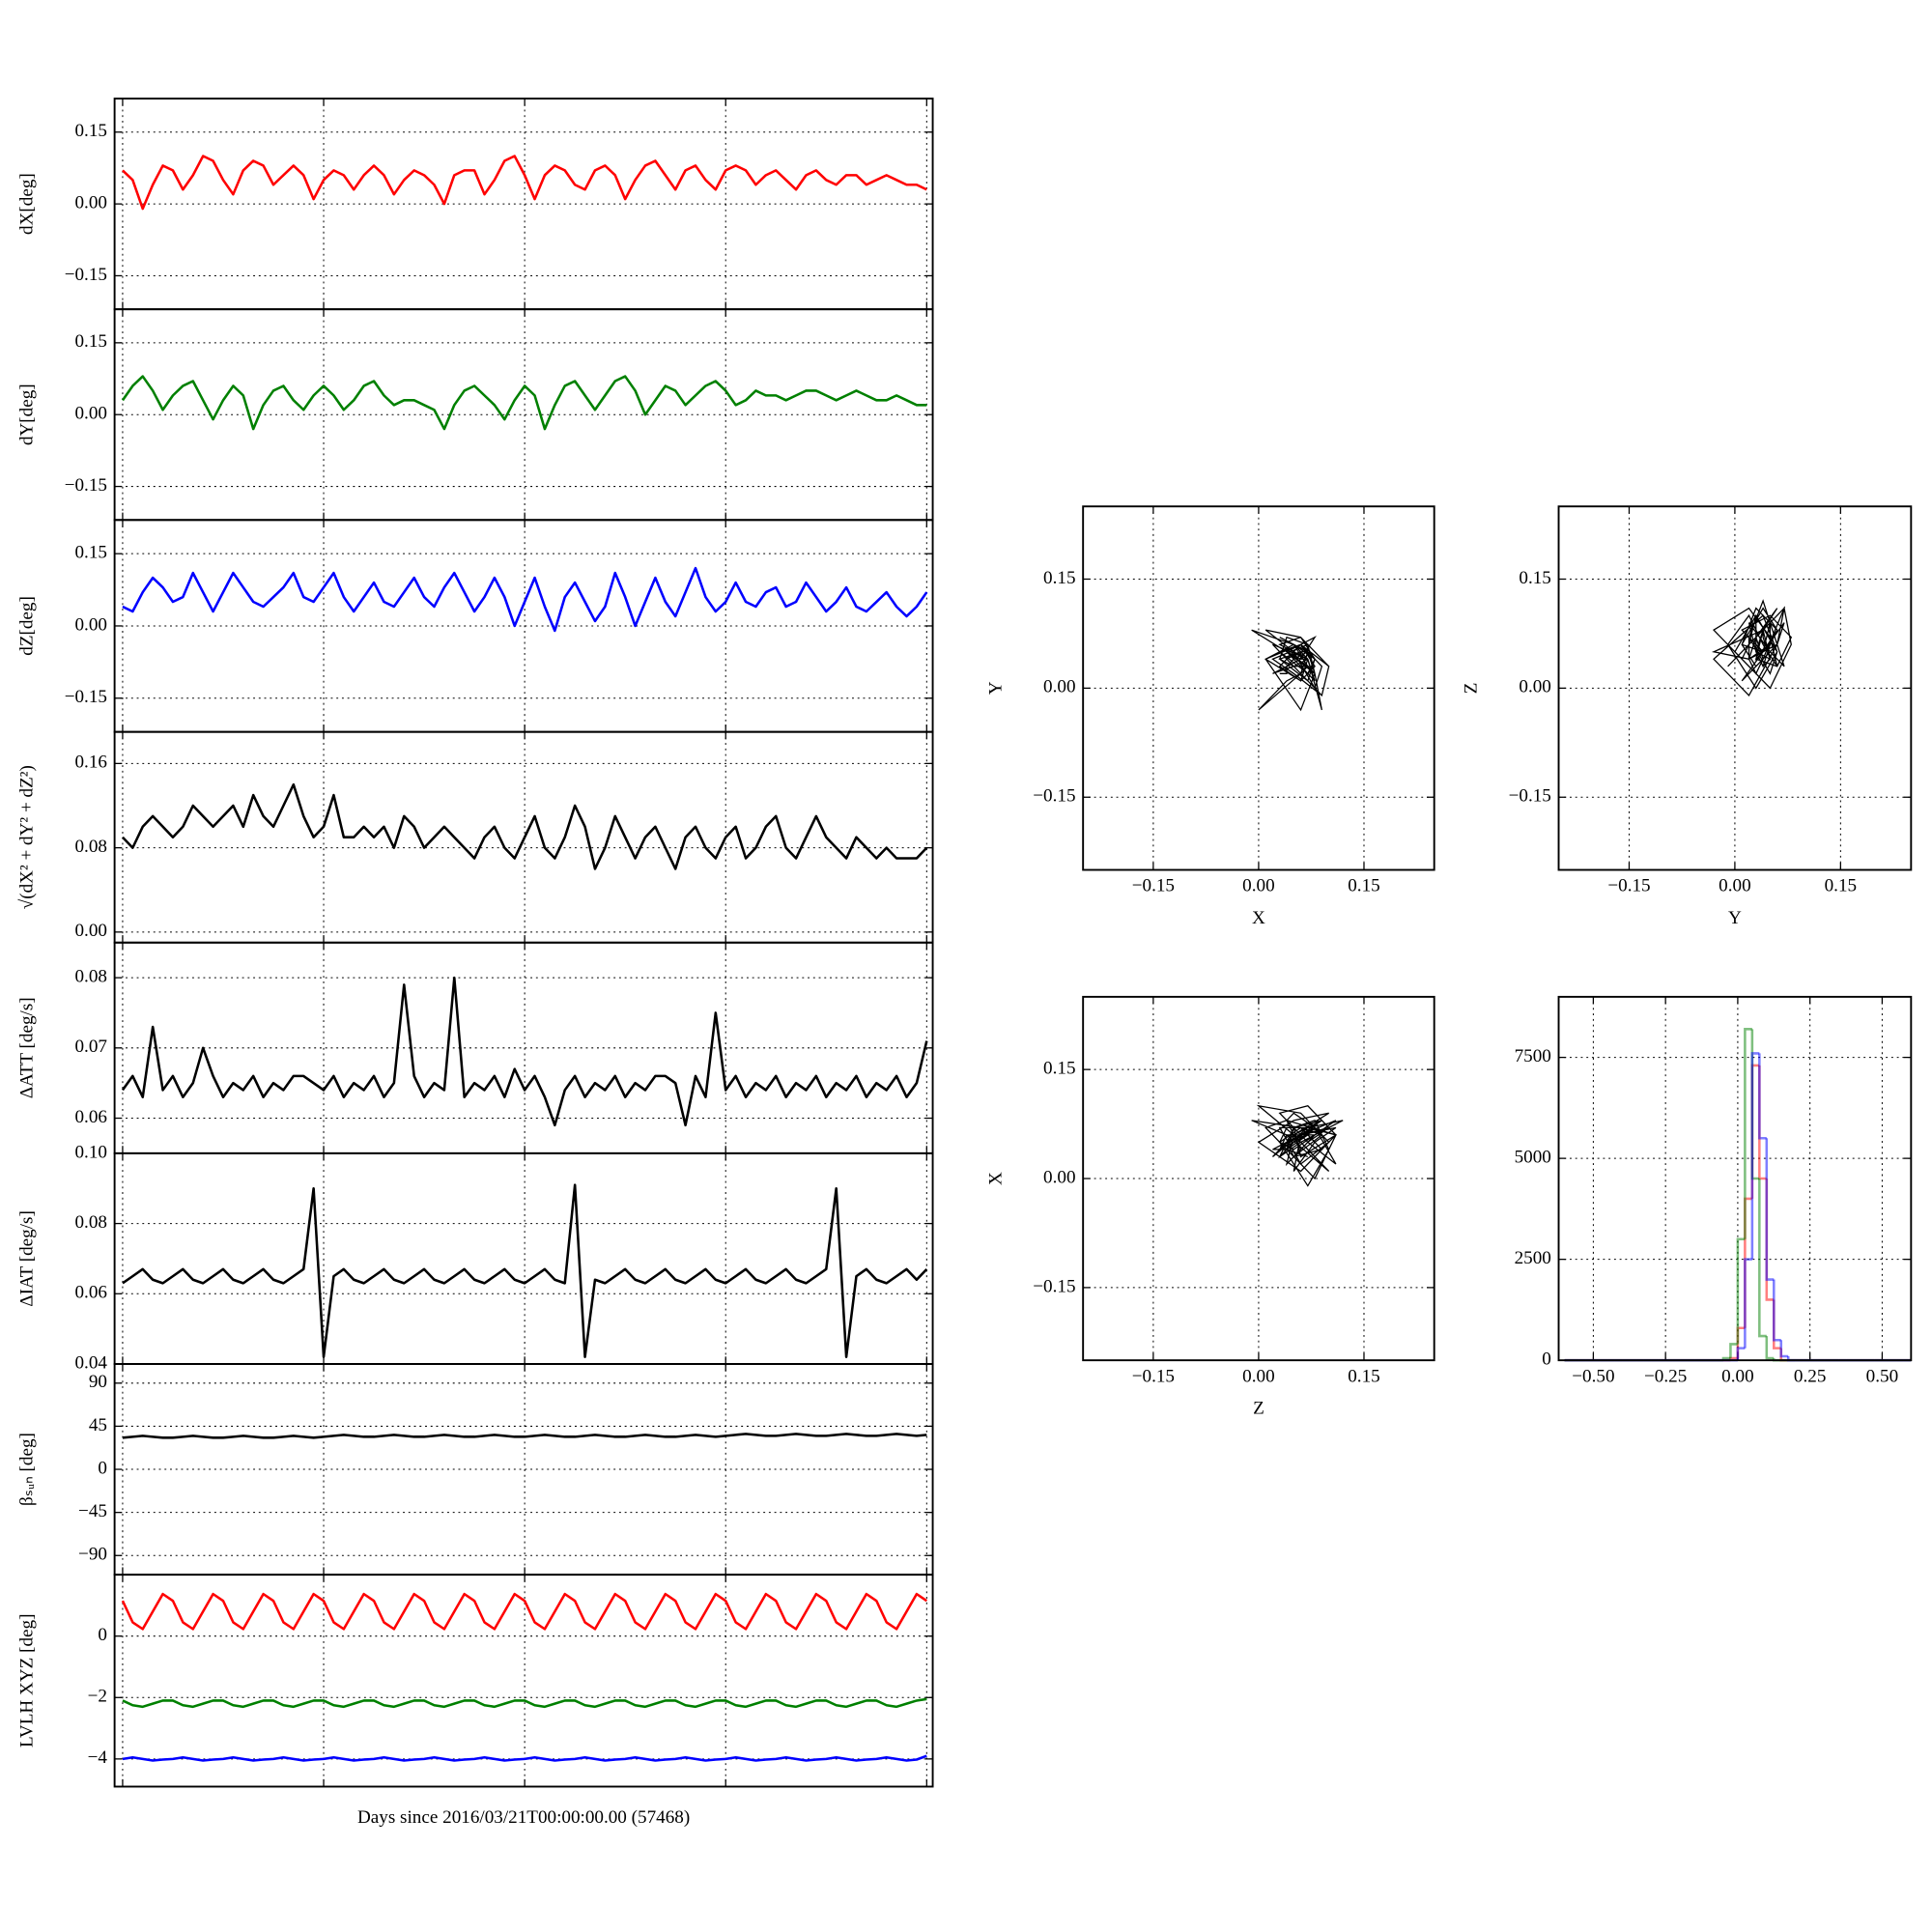  What do you see at coordinates (1533, 1258) in the screenshot?
I see `y-tick-label: 2500` at bounding box center [1533, 1258].